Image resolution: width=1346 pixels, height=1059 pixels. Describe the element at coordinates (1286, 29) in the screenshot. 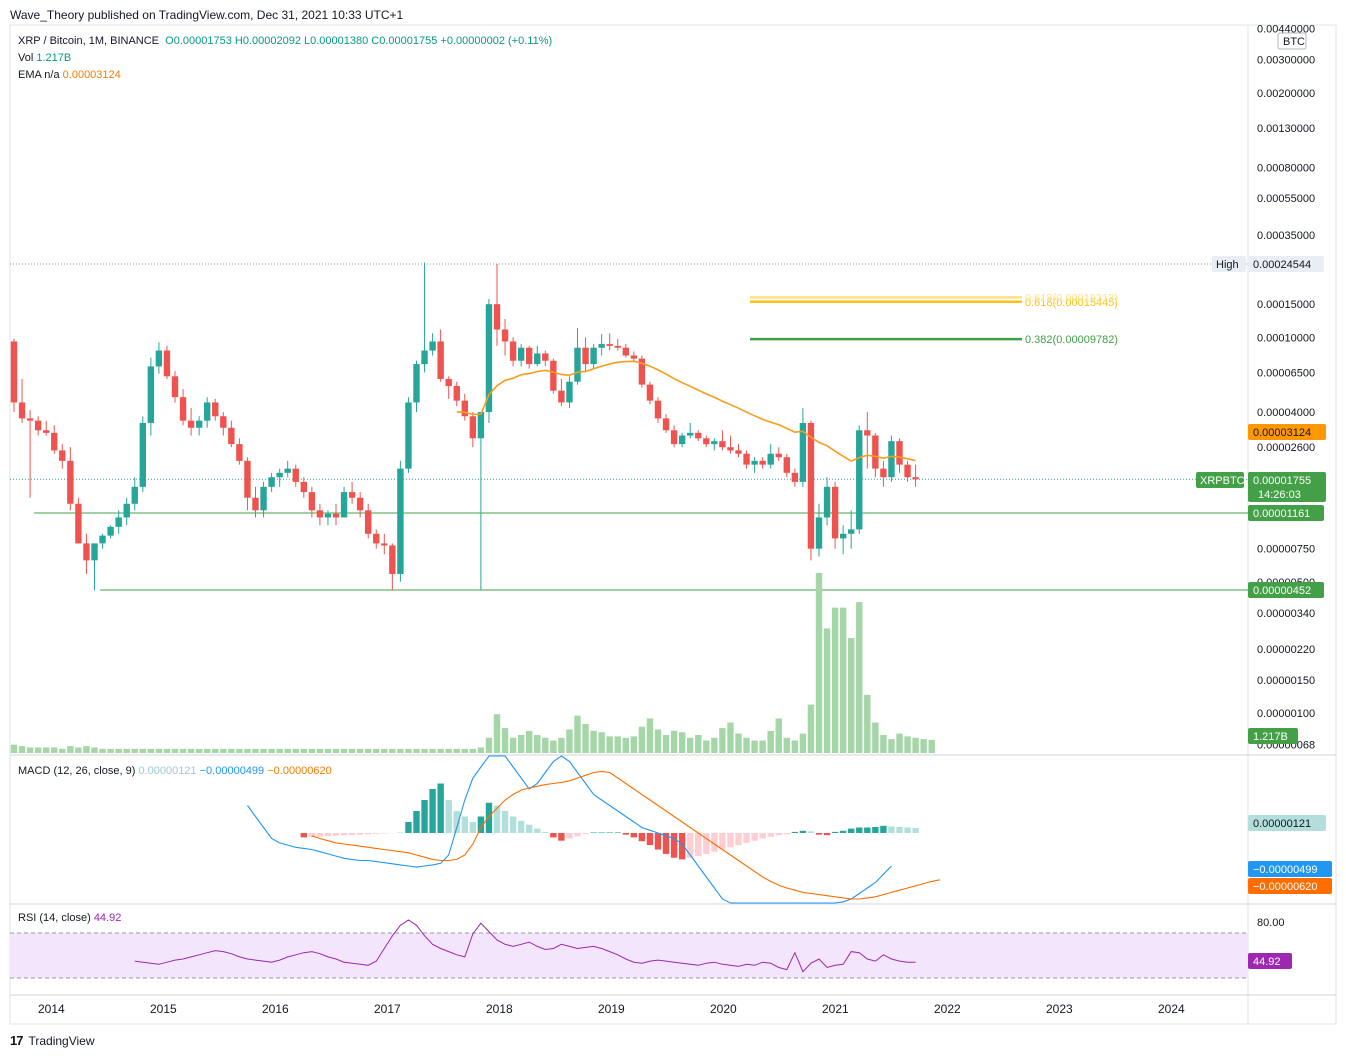

I see `price-axis-label: 0.00440000` at that location.